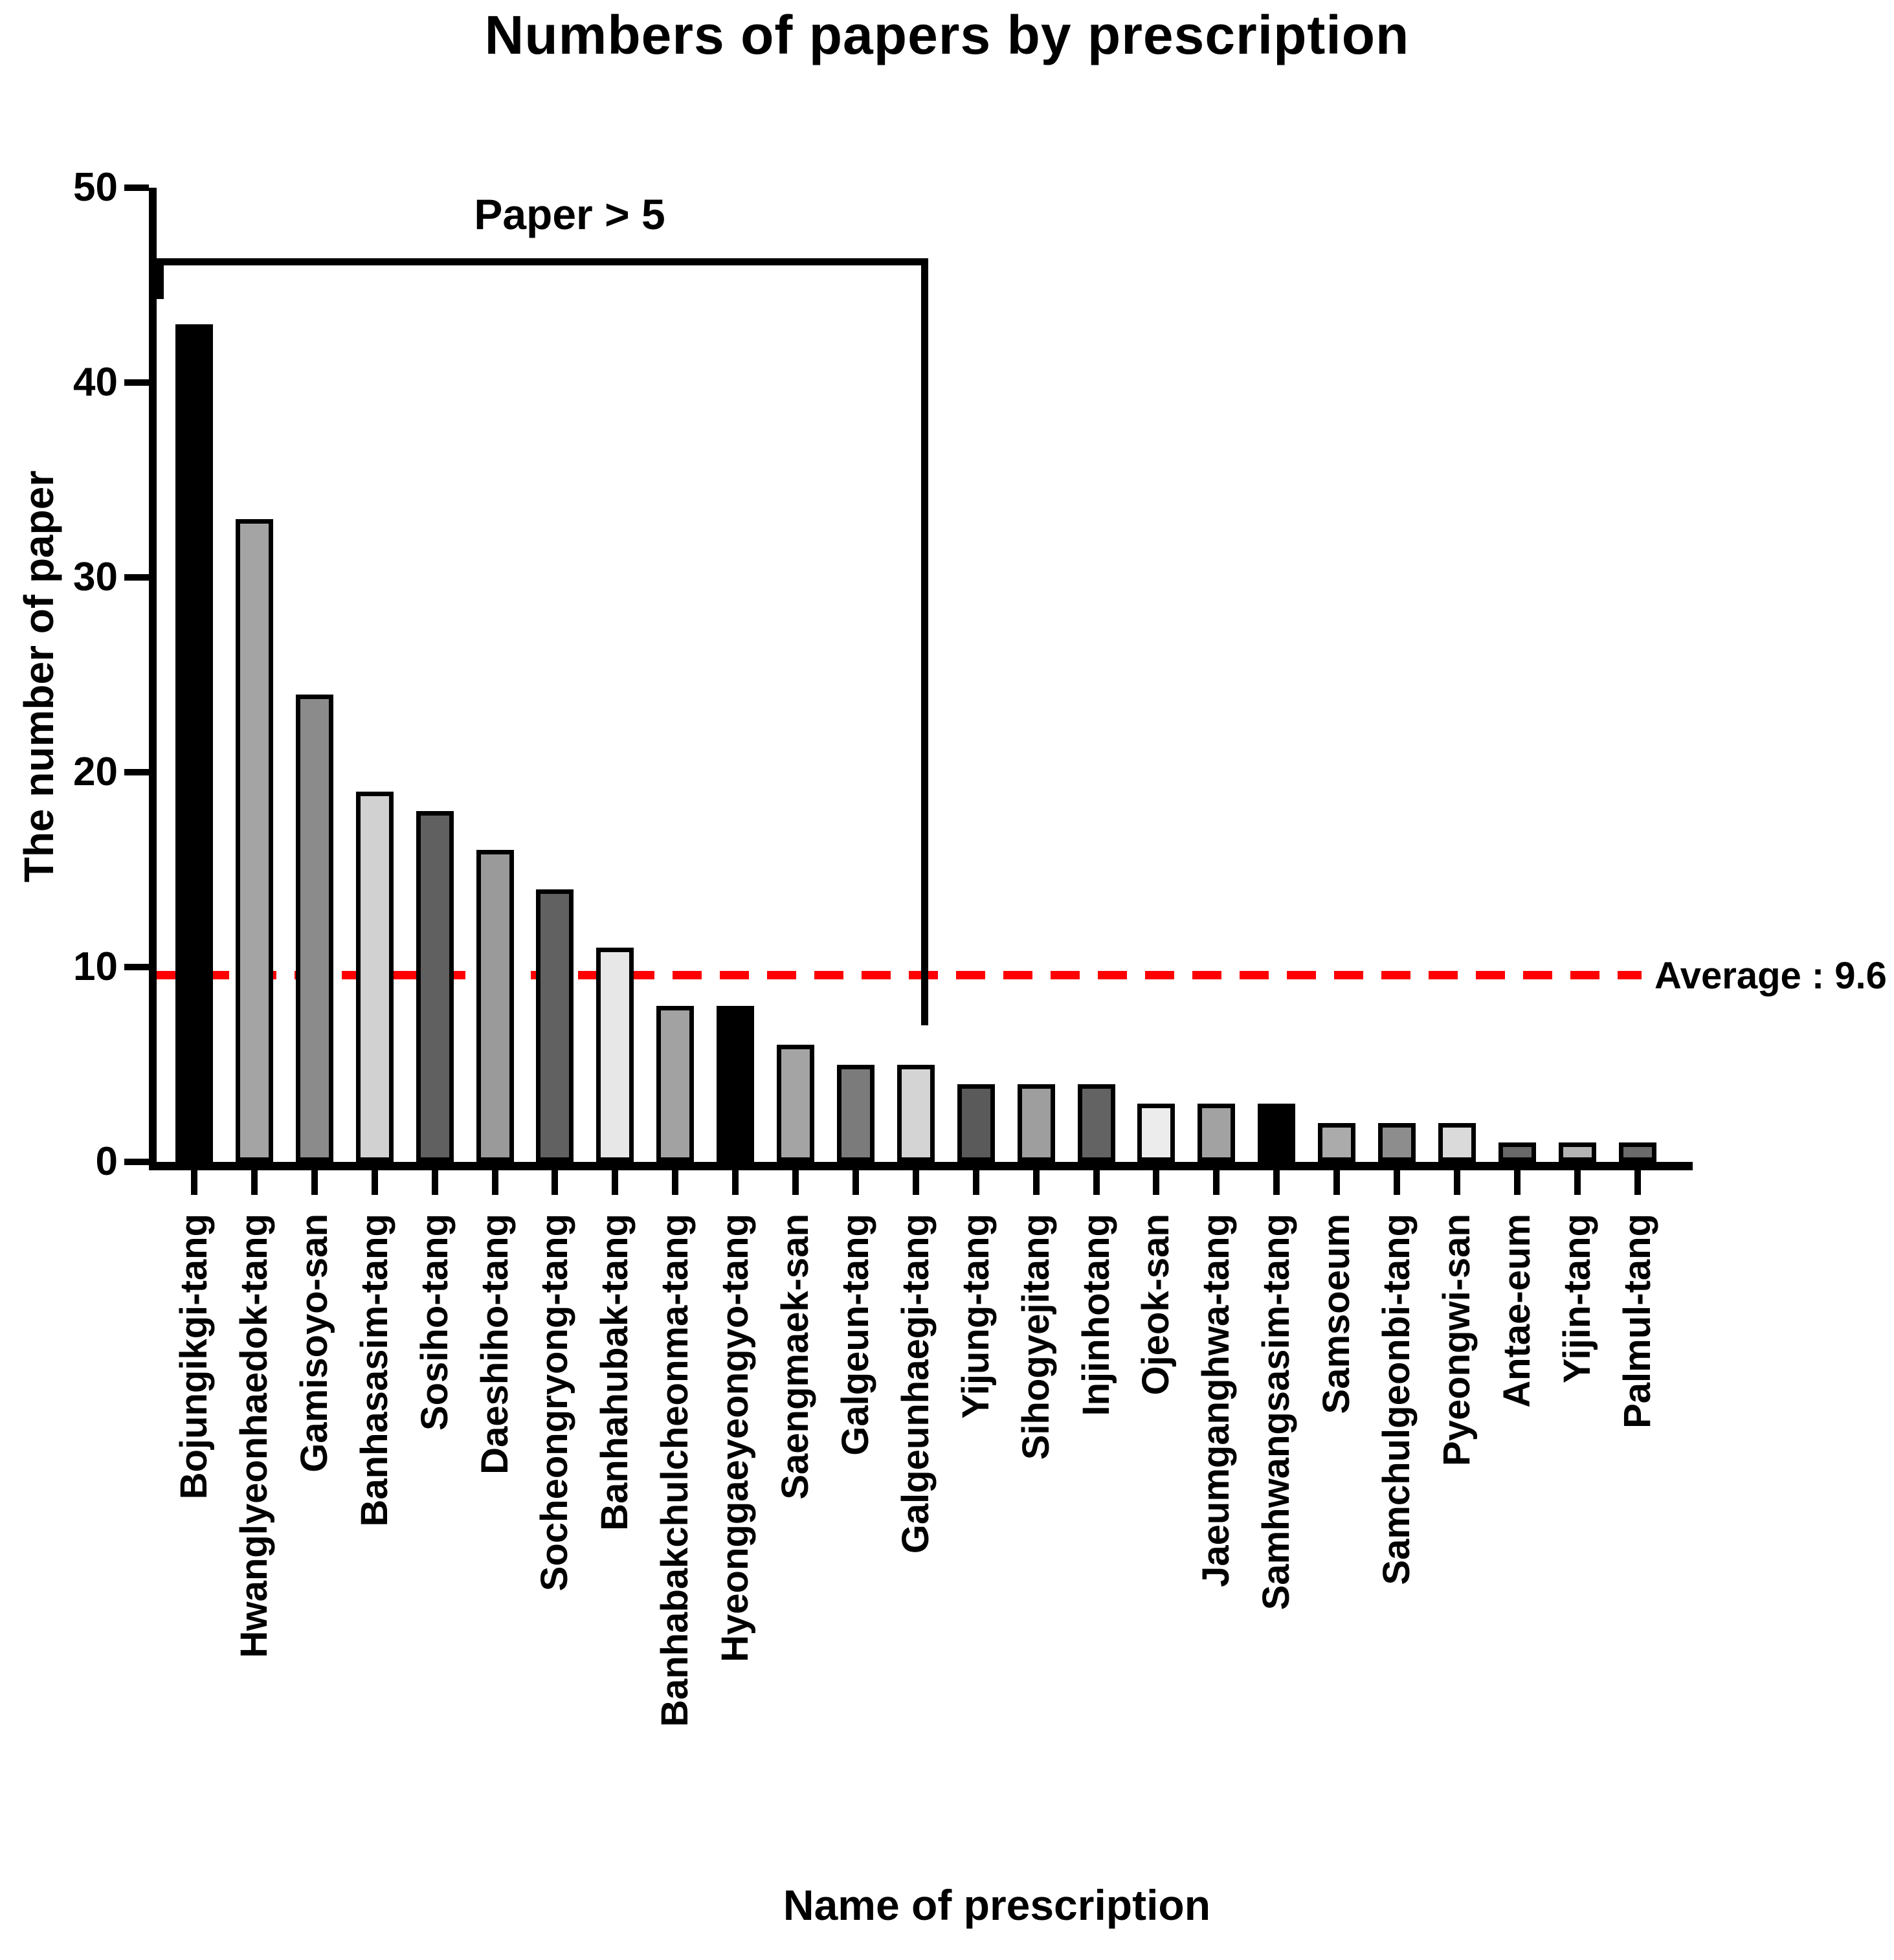 This screenshot has height=1960, width=1894. I want to click on x-tick-label-23: Yijin-tang, so click(1576, 1299).